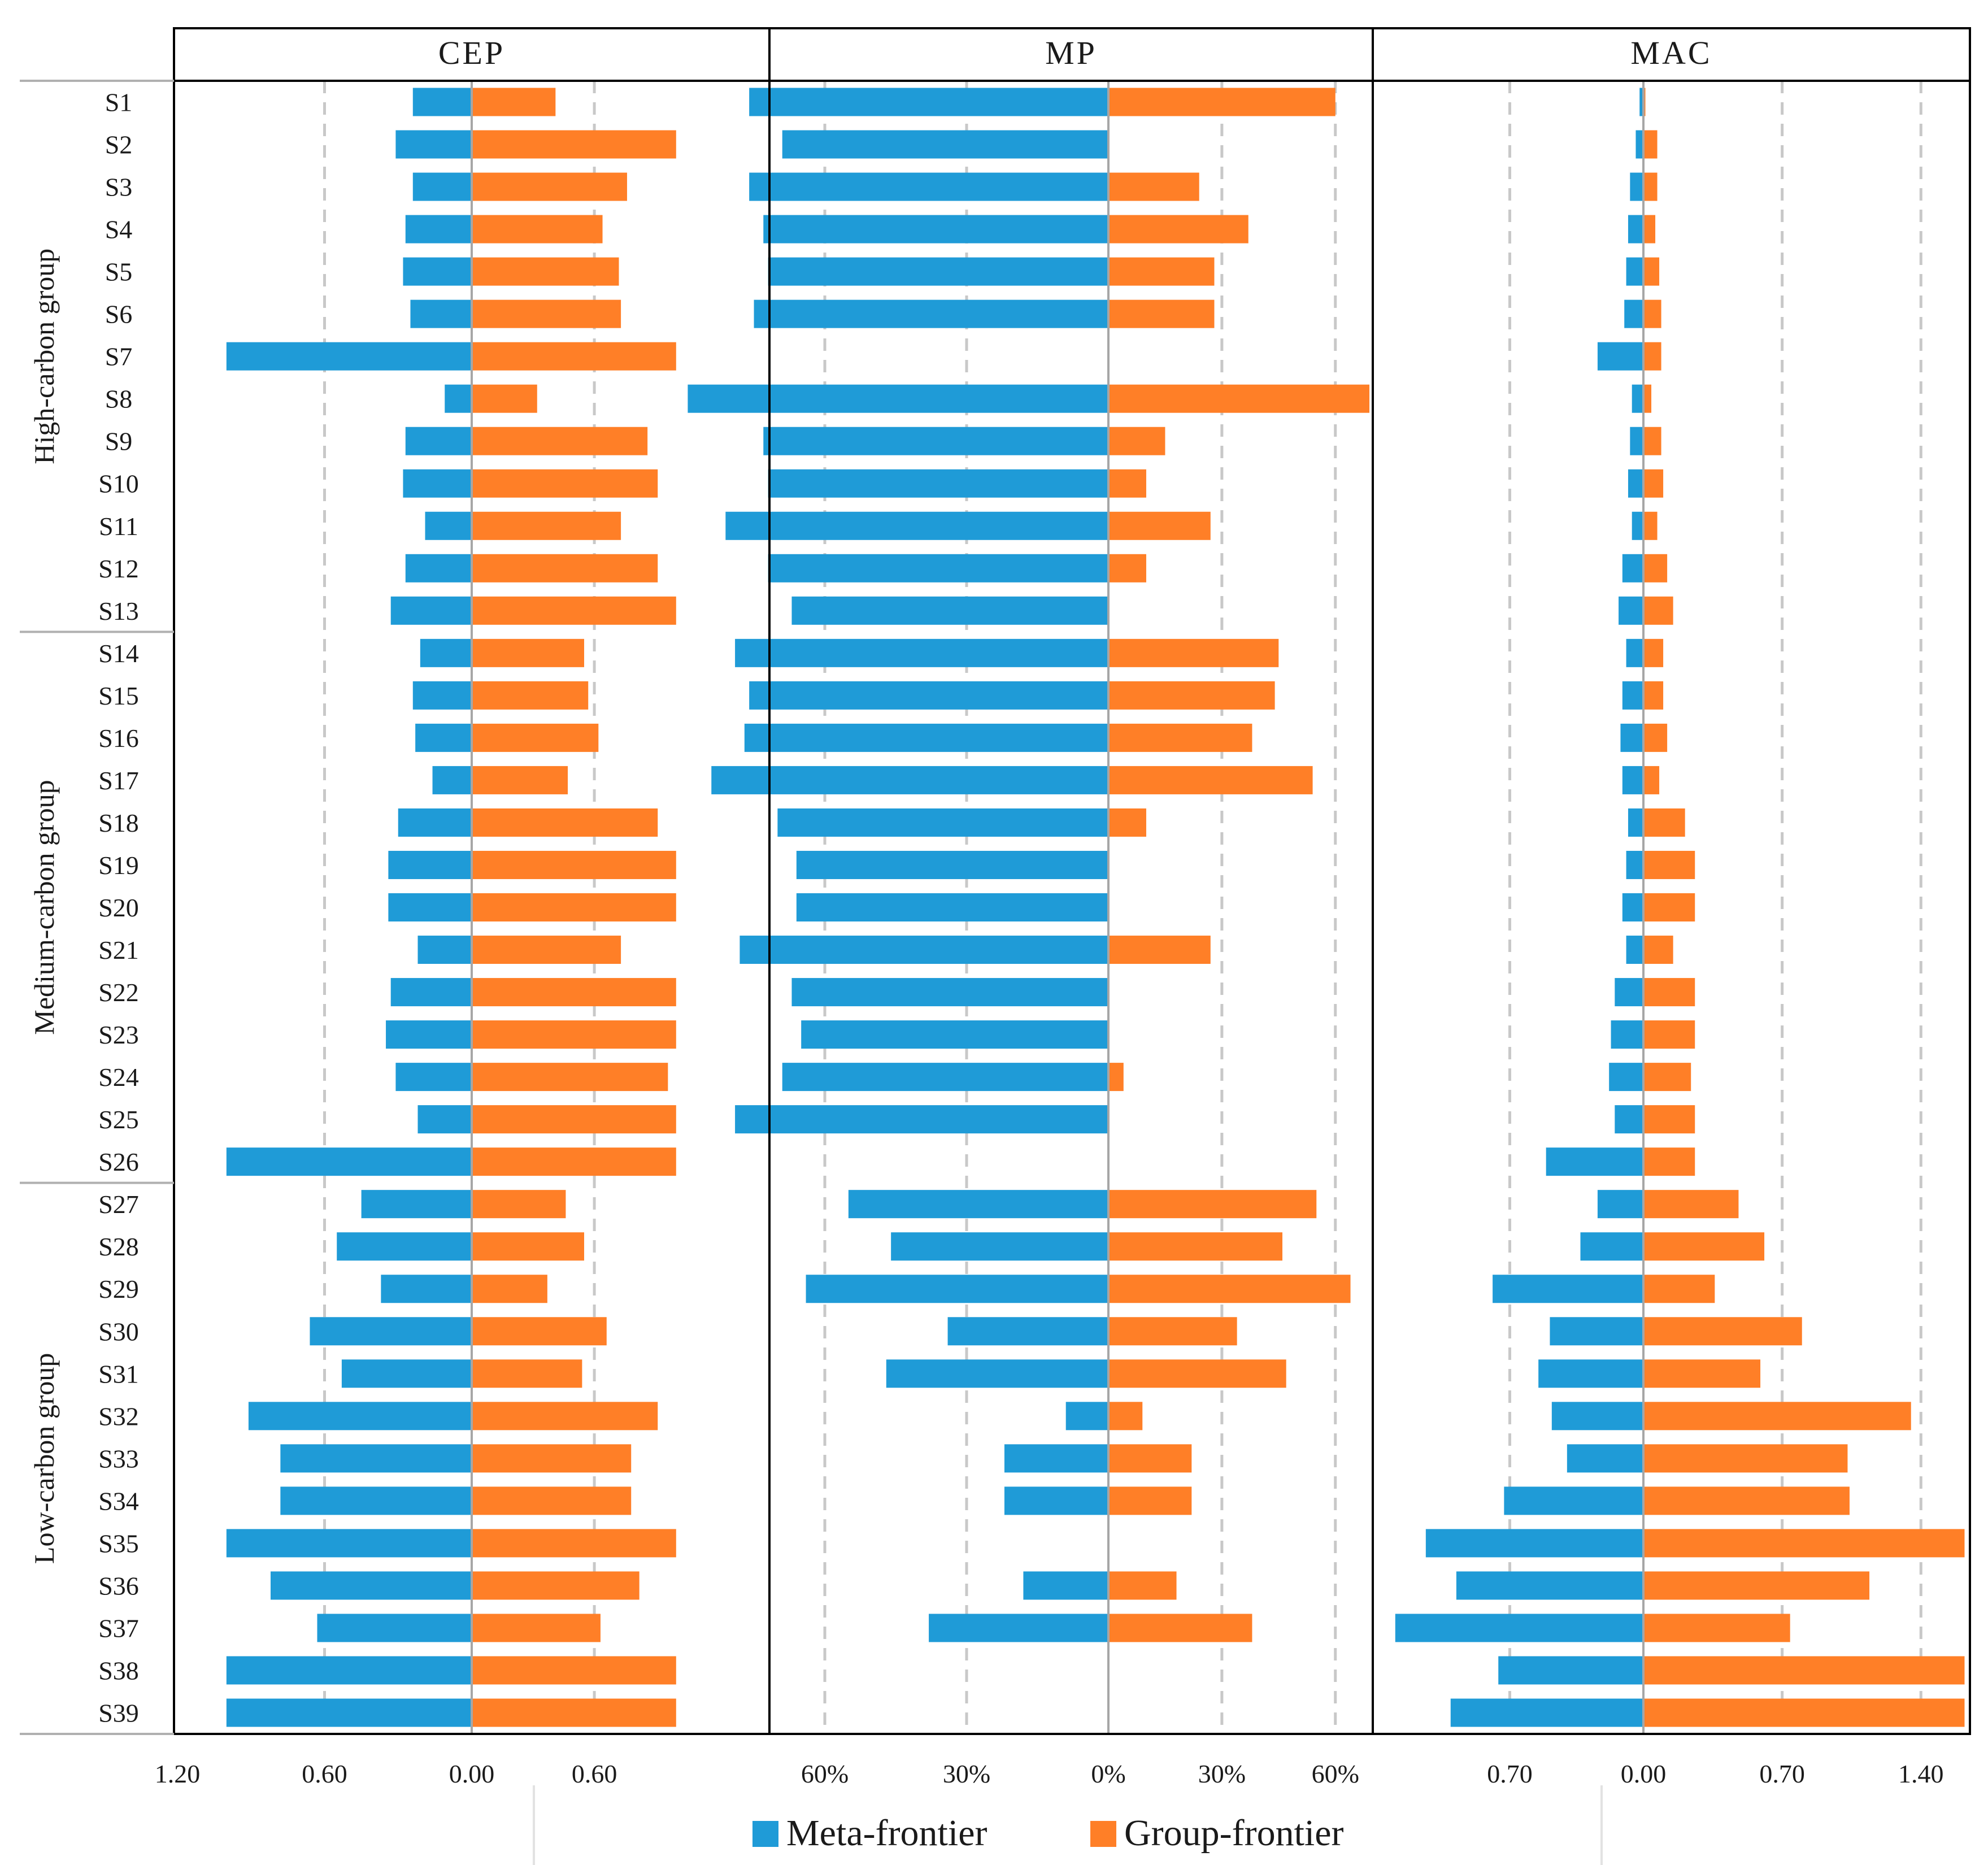  Describe the element at coordinates (118, 653) in the screenshot. I see `category-label: S14` at that location.